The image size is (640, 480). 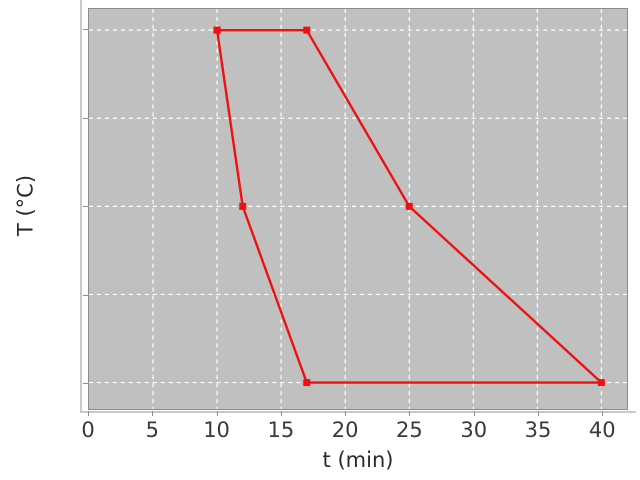 I want to click on x-tick-label: 20, so click(x=345, y=430).